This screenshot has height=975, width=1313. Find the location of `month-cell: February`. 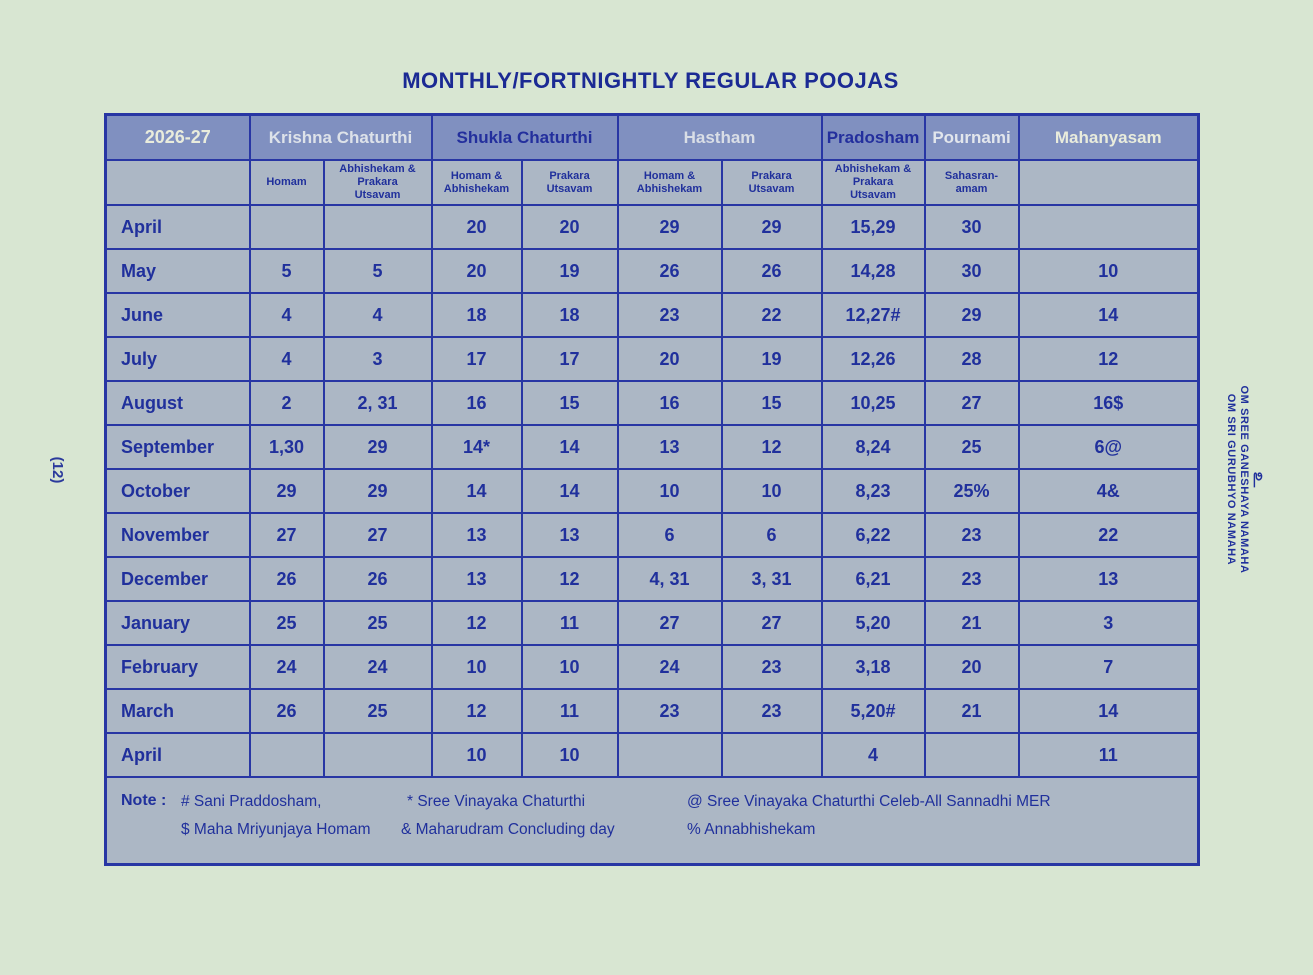

month-cell: February is located at coordinates (177, 667).